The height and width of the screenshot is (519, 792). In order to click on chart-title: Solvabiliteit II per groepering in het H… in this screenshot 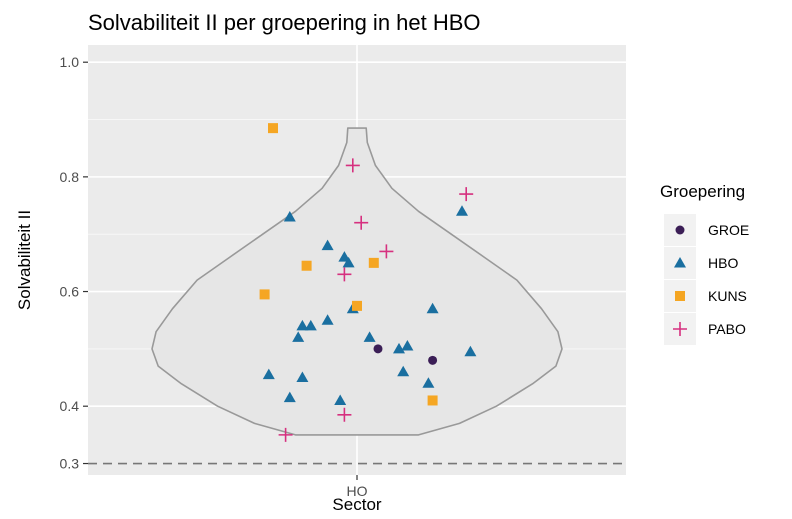, I will do `click(284, 22)`.